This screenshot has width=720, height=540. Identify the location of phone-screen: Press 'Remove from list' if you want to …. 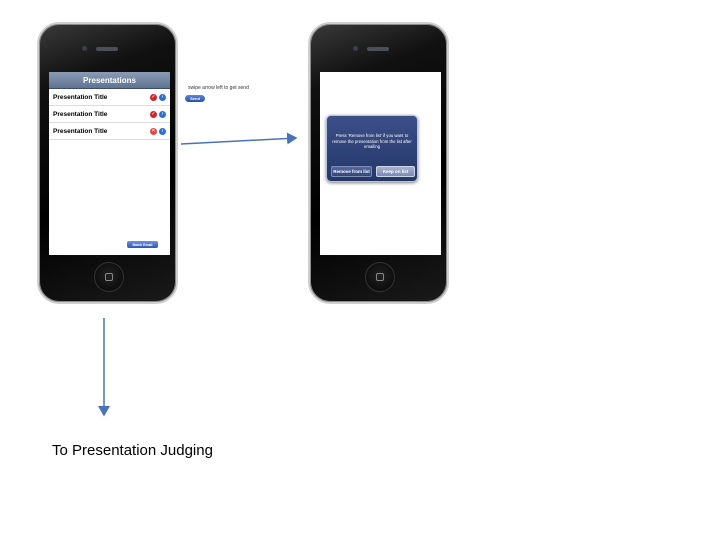
(380, 163).